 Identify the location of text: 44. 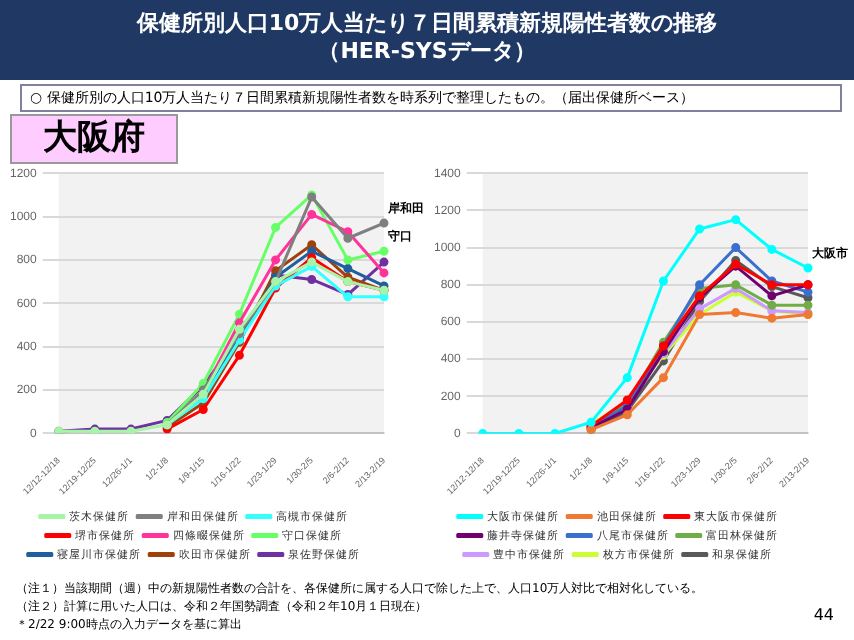
(823, 615).